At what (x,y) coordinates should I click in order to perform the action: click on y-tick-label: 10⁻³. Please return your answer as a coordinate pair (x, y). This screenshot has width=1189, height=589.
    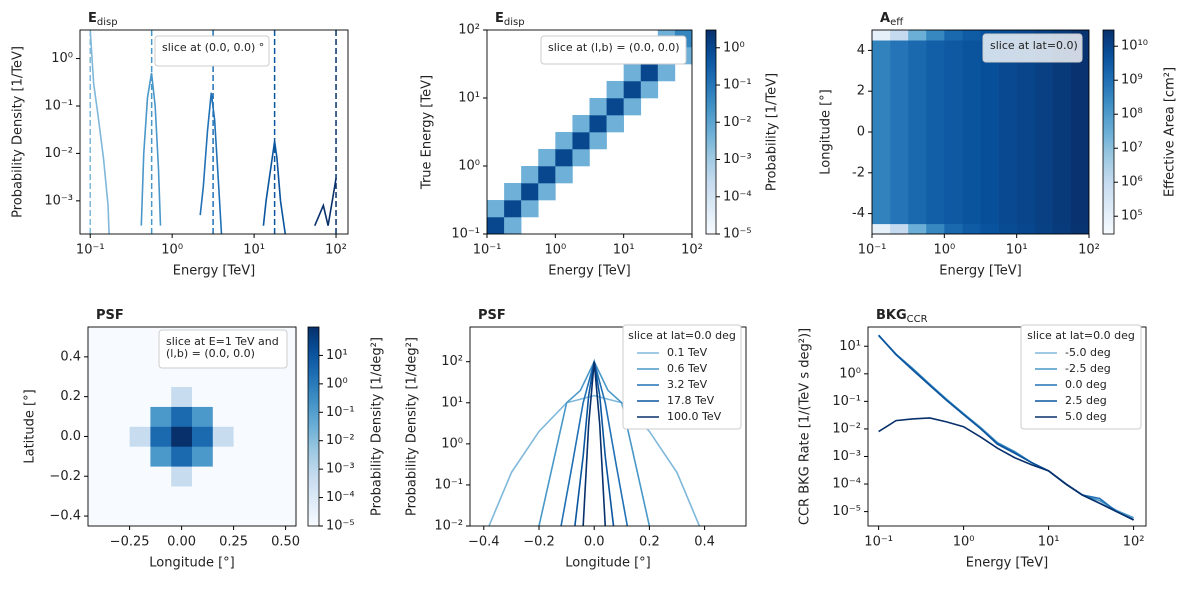
    Looking at the image, I should click on (58, 200).